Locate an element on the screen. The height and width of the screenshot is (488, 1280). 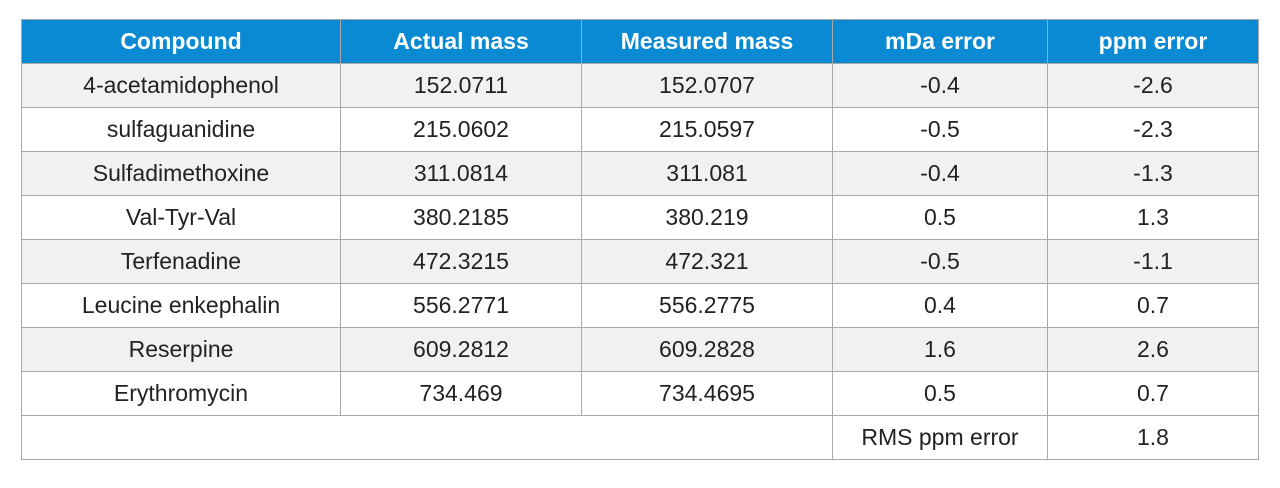
actual-mass-cell: 734.469 is located at coordinates (461, 393).